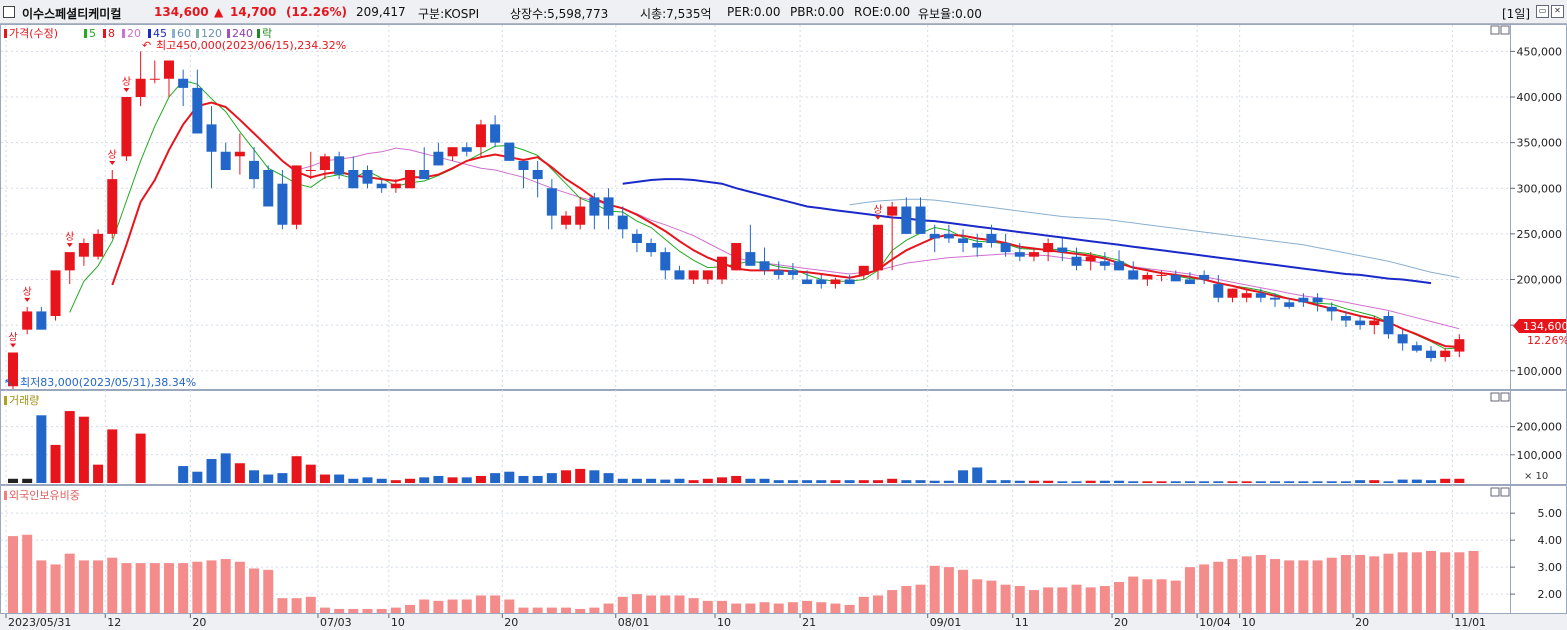 The image size is (1567, 630). Describe the element at coordinates (1022, 622) in the screenshot. I see `x-tick-label: 11` at that location.